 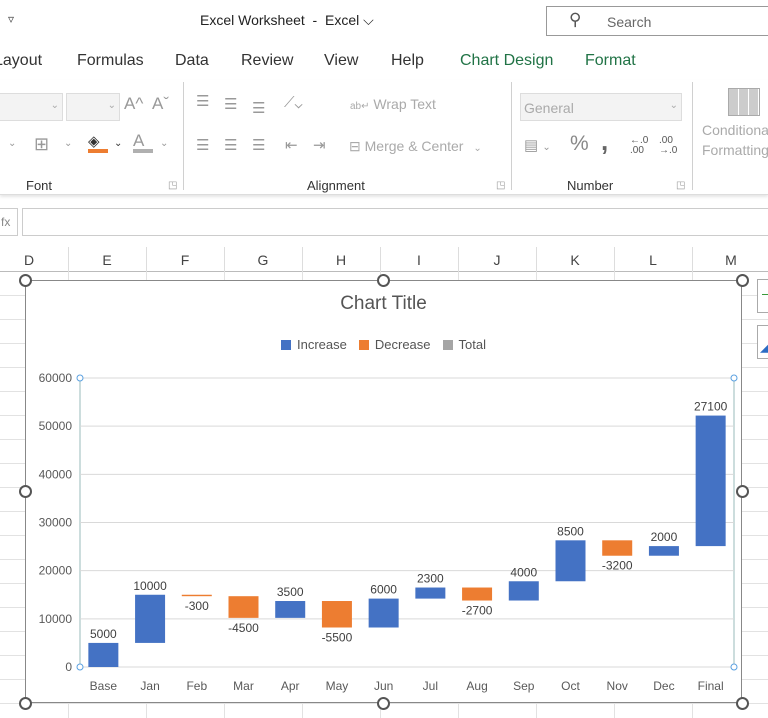 I want to click on column-header-h: H, so click(x=341, y=260).